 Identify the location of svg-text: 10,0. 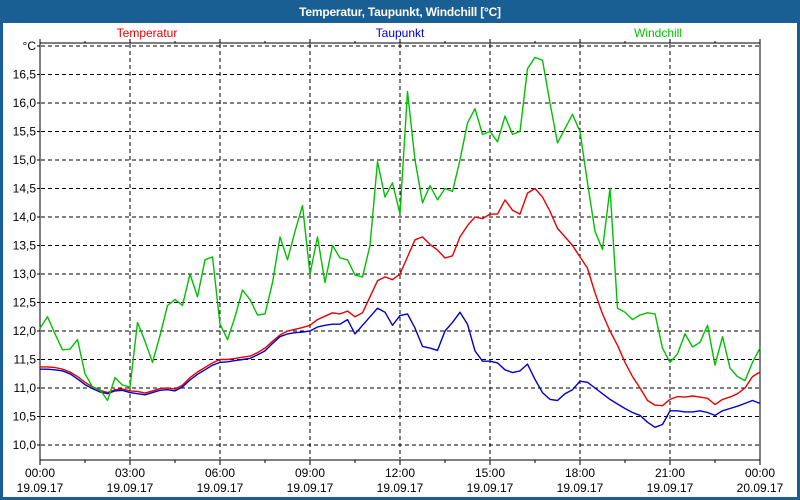
(25, 445).